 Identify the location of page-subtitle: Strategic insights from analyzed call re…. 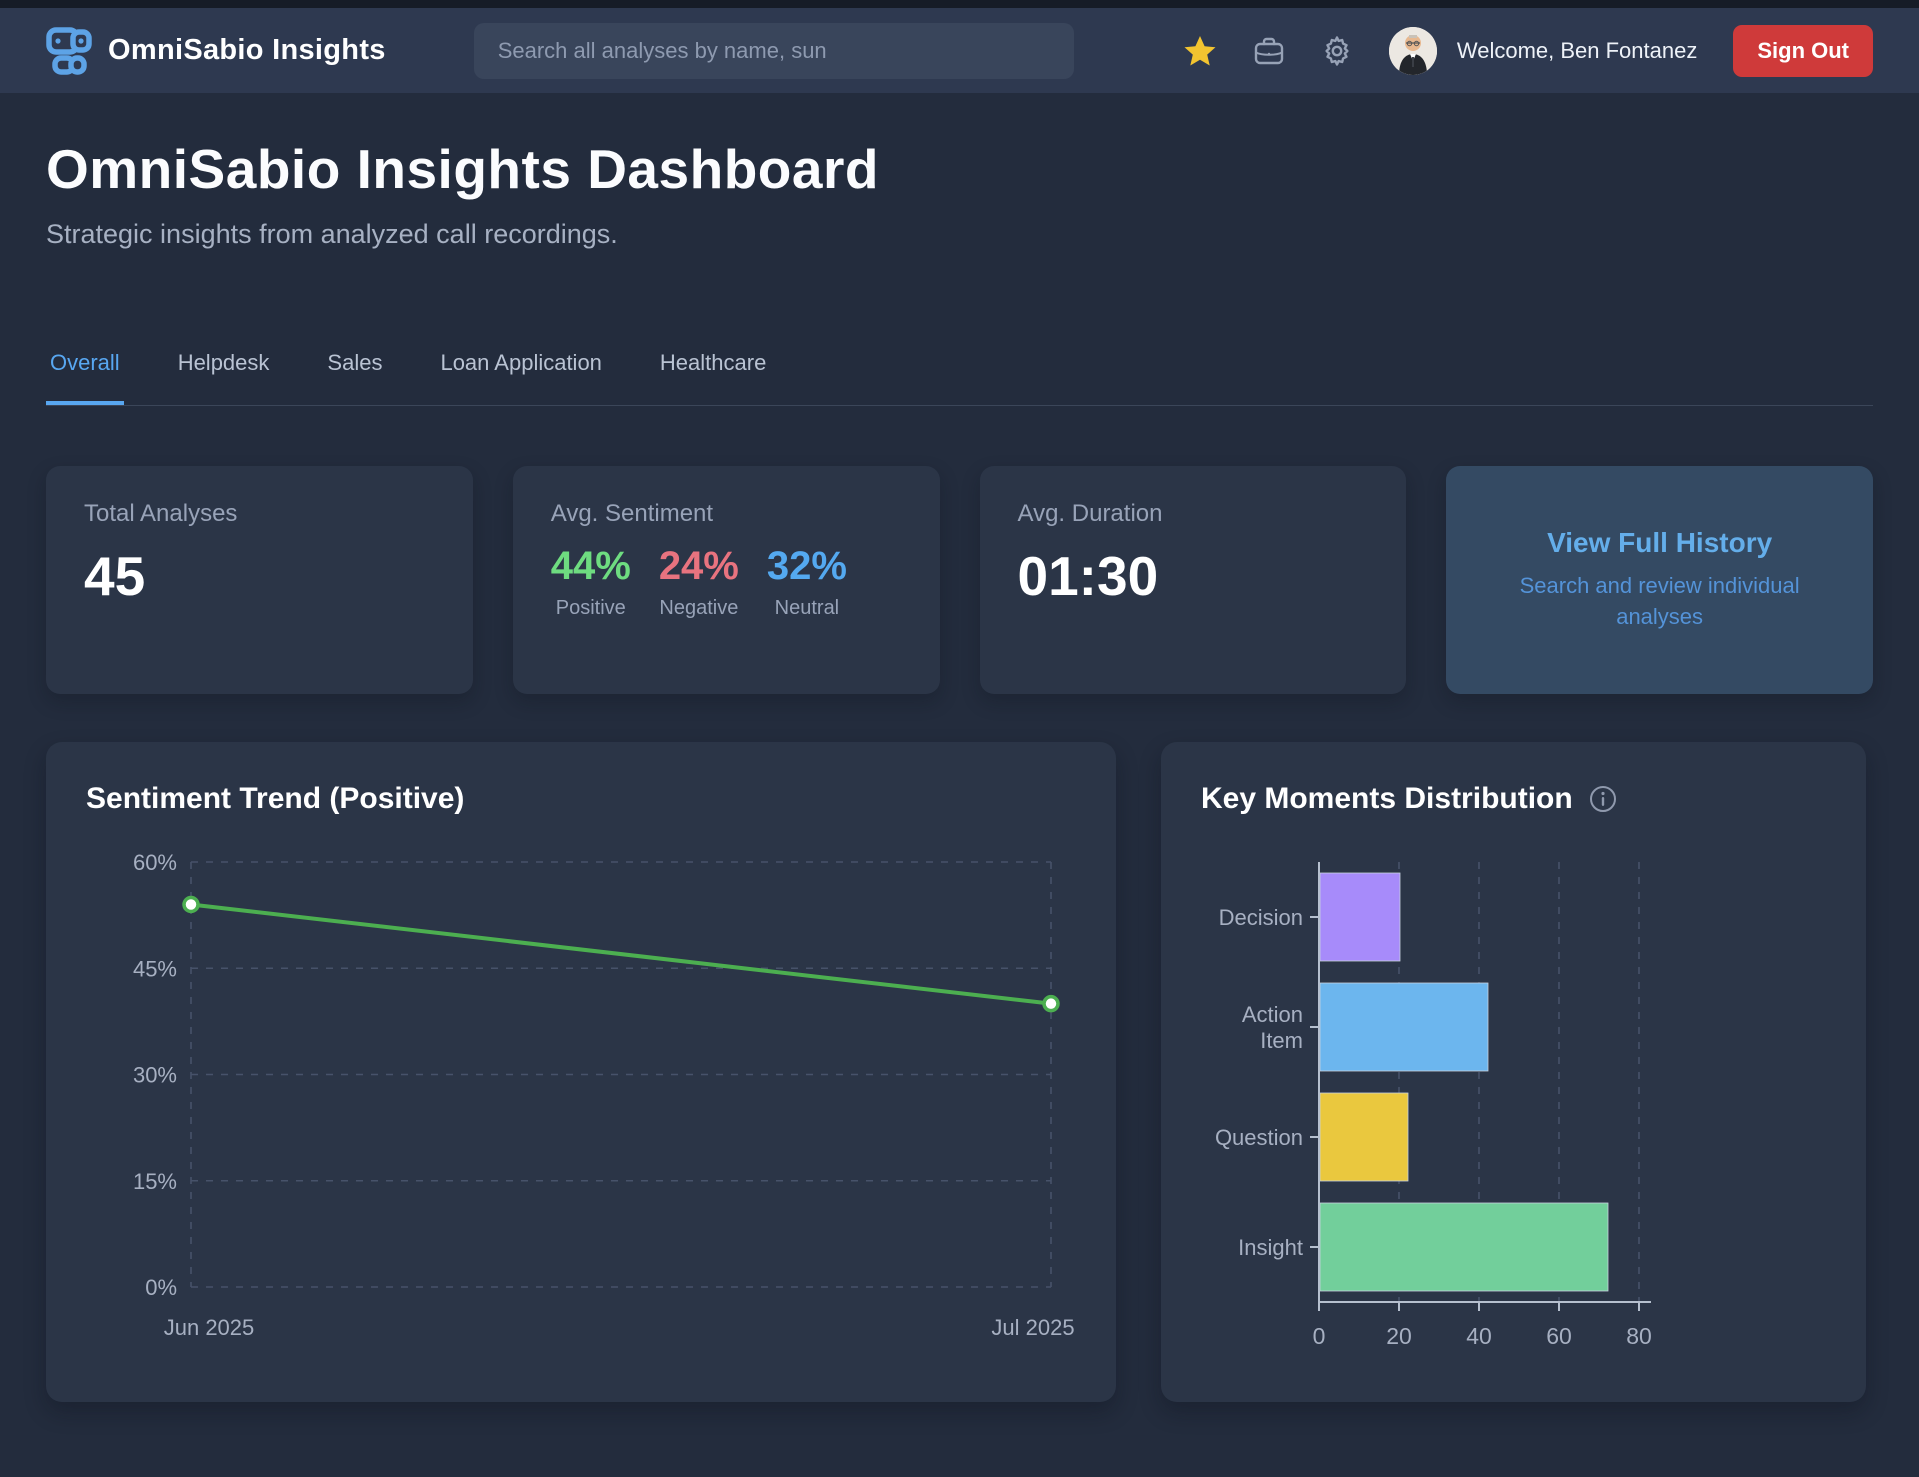
(332, 234).